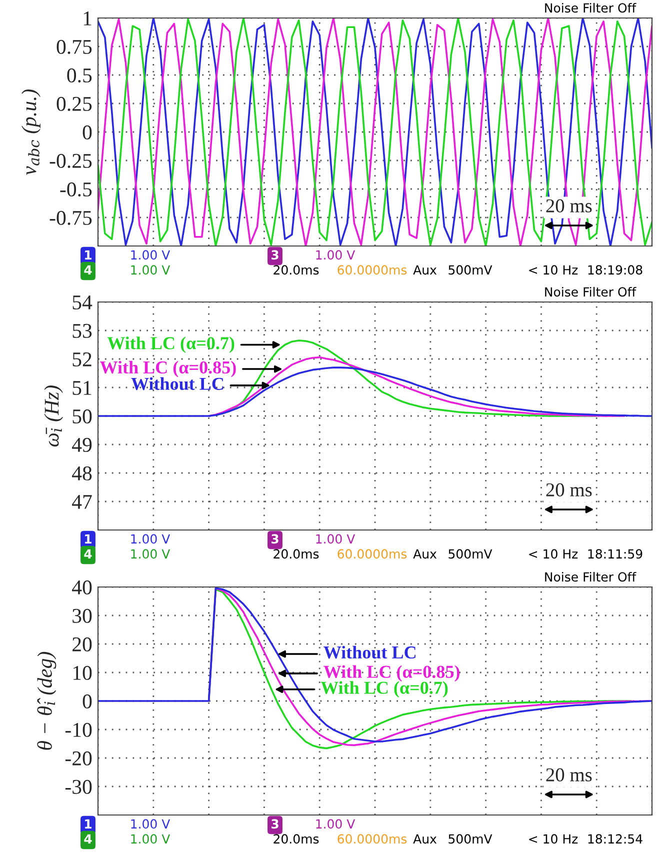  I want to click on text: 18:19:08, so click(615, 270).